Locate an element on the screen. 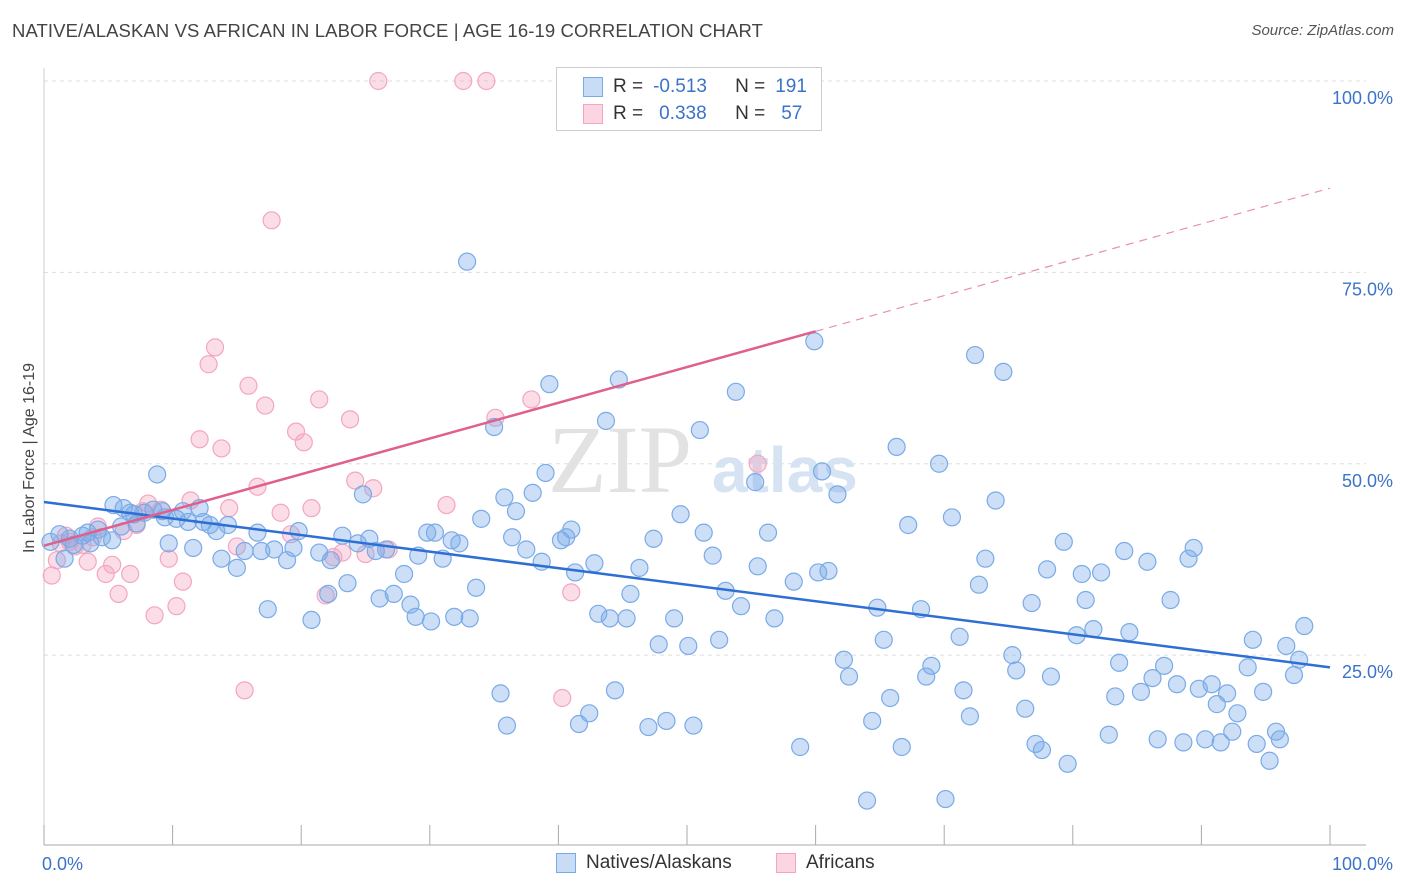 The width and height of the screenshot is (1406, 892). y-tick-label: 75.0% is located at coordinates (1367, 289).